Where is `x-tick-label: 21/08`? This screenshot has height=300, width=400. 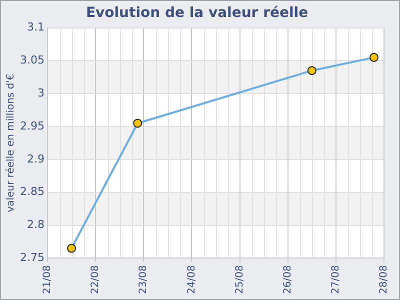
x-tick-label: 21/08 is located at coordinates (48, 279).